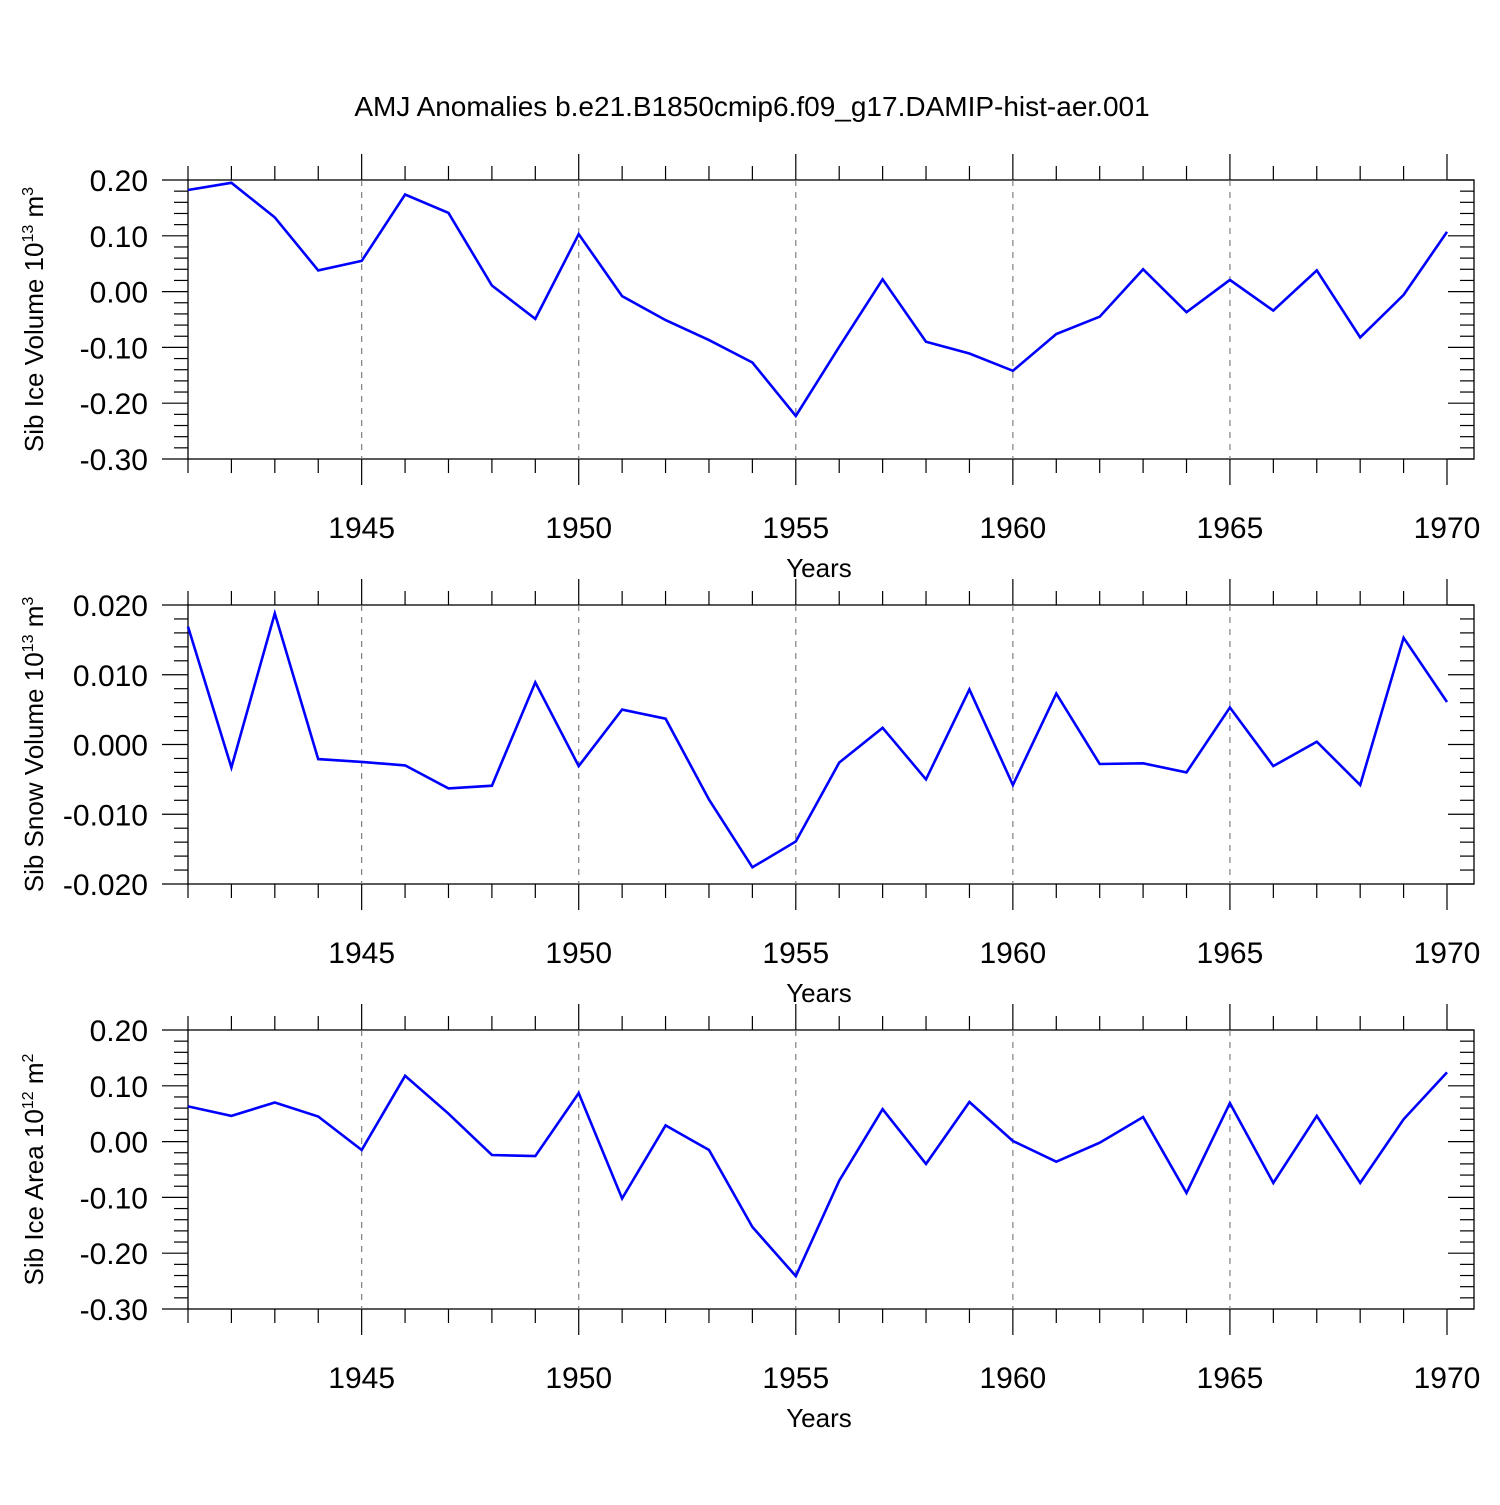 This screenshot has width=1500, height=1505. I want to click on y-tick-label: 0.020, so click(110, 606).